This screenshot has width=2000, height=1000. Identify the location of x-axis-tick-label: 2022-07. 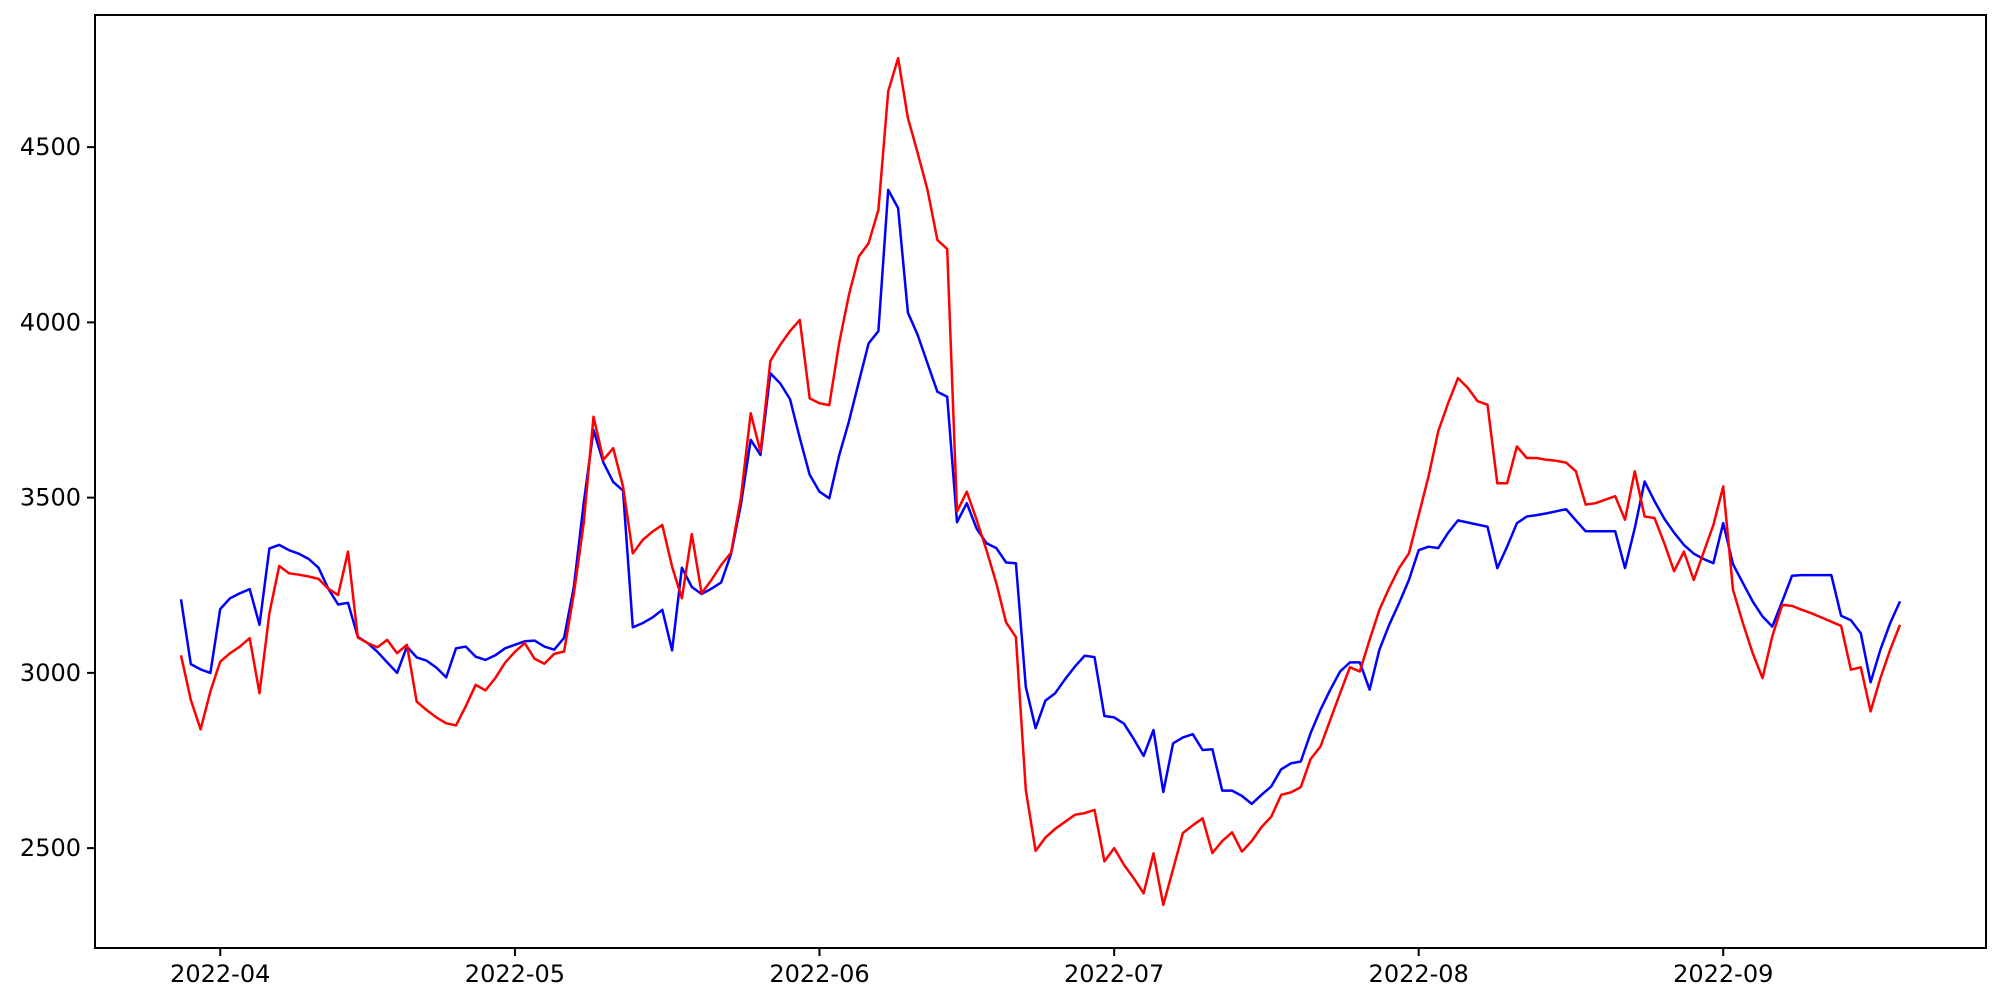
(1114, 974).